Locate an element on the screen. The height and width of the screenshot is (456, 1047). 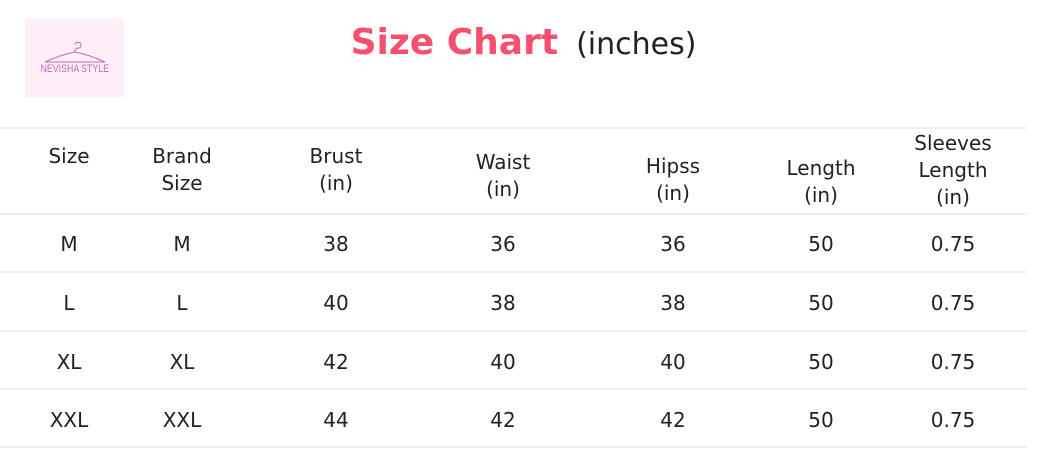
column-header: Size is located at coordinates (68, 156).